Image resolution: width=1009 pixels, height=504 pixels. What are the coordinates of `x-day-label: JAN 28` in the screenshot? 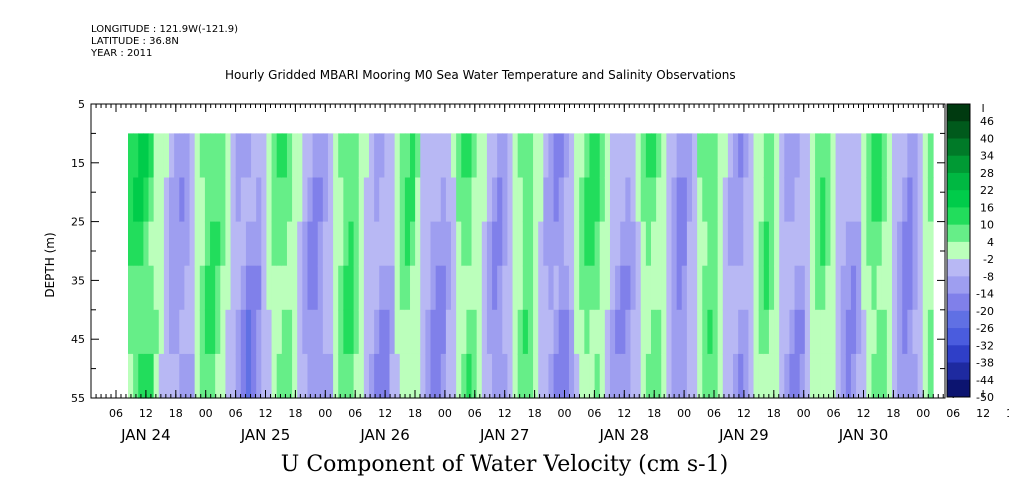 It's located at (624, 435).